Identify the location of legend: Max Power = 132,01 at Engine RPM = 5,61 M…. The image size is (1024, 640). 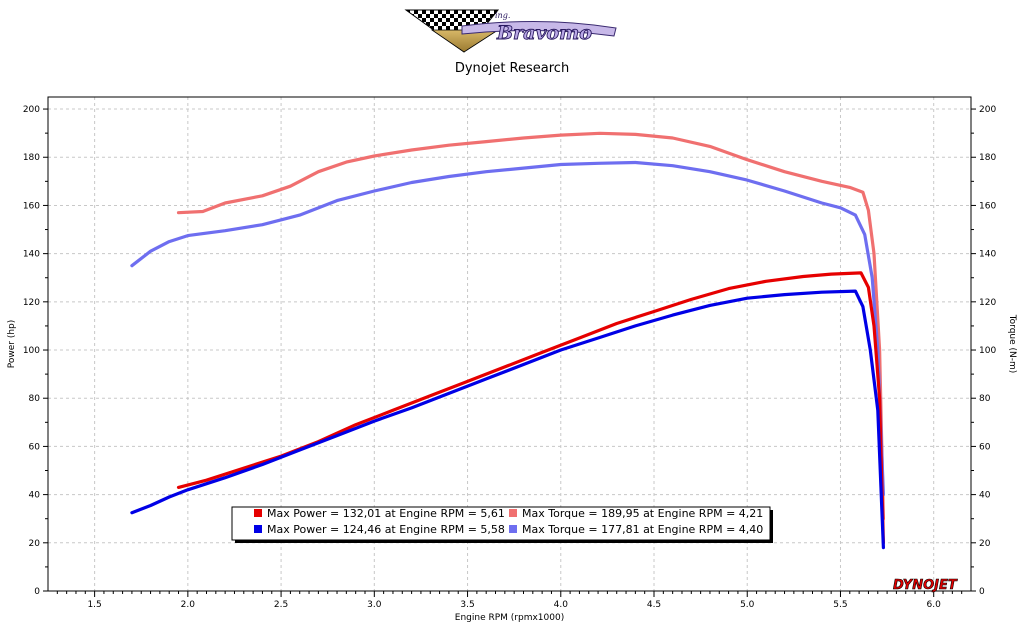
(502, 524).